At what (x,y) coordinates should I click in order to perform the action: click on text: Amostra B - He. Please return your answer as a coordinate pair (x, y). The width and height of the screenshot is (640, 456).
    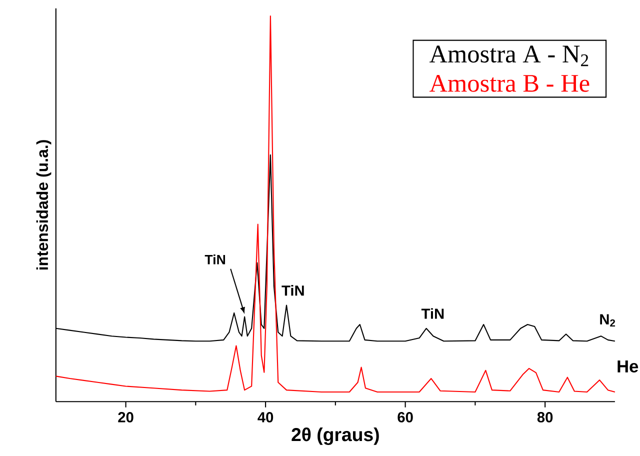
    Looking at the image, I should click on (509, 83).